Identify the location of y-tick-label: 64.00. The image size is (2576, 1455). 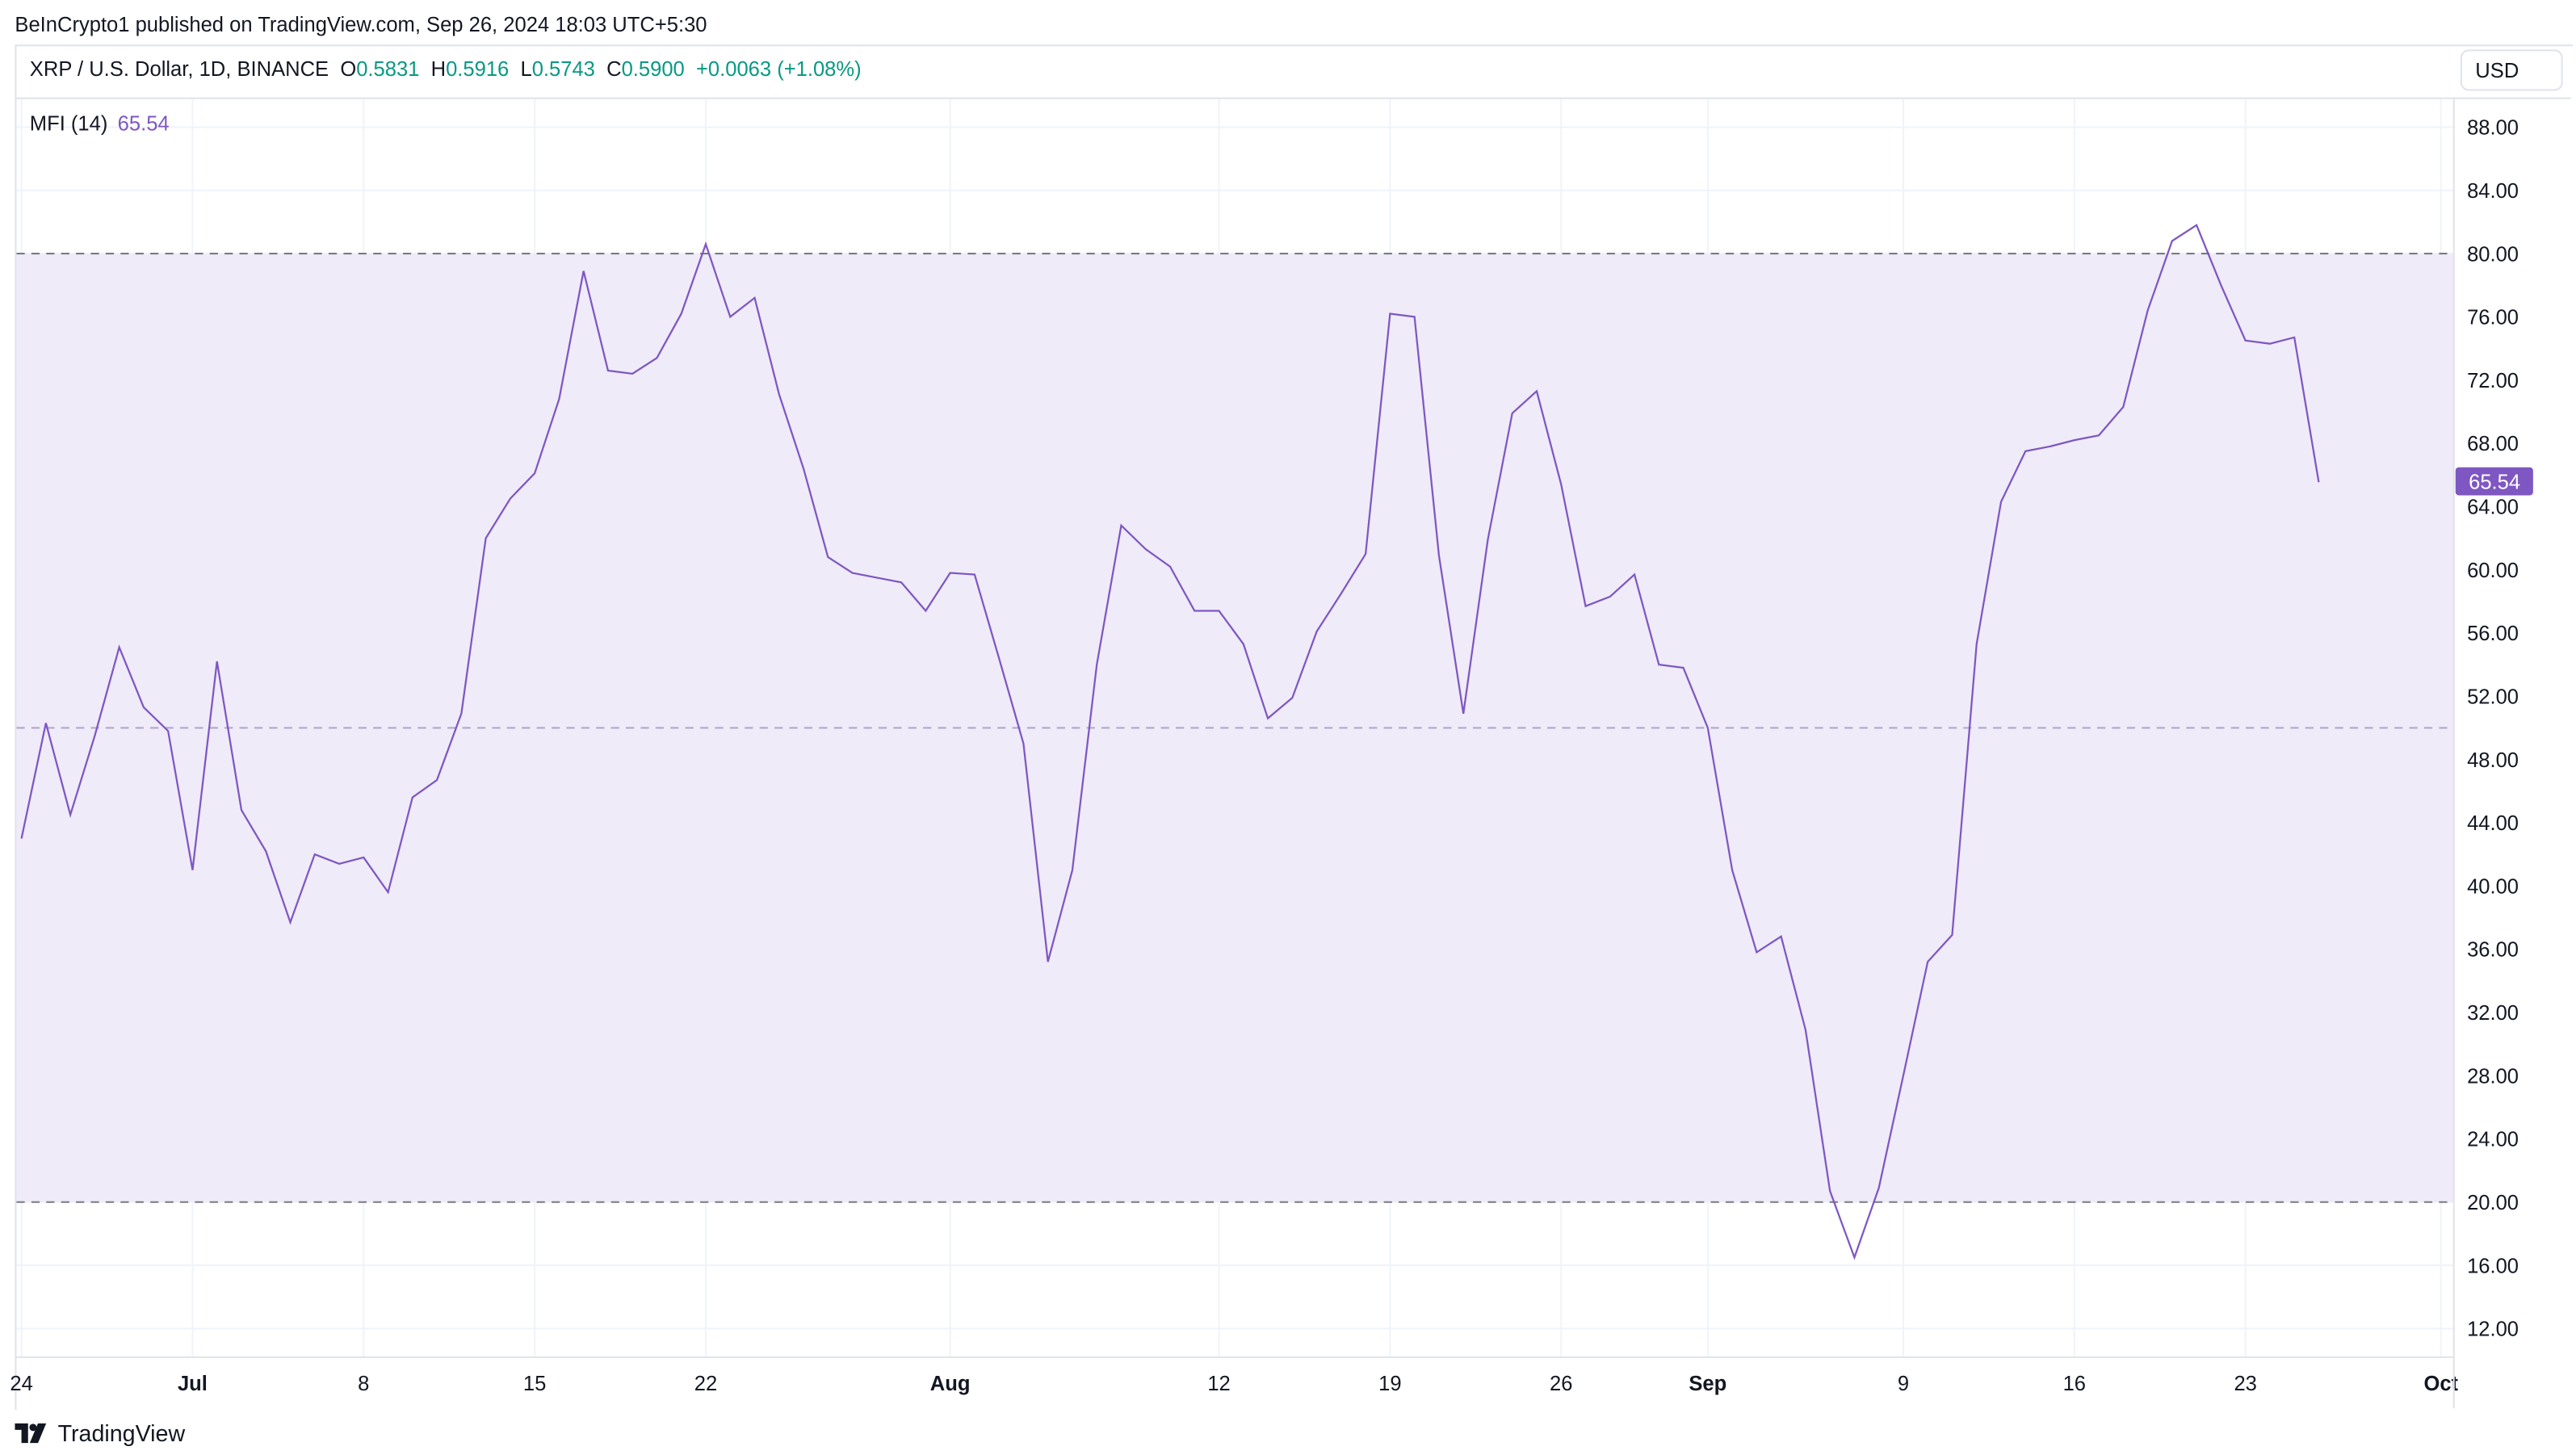
(2493, 508).